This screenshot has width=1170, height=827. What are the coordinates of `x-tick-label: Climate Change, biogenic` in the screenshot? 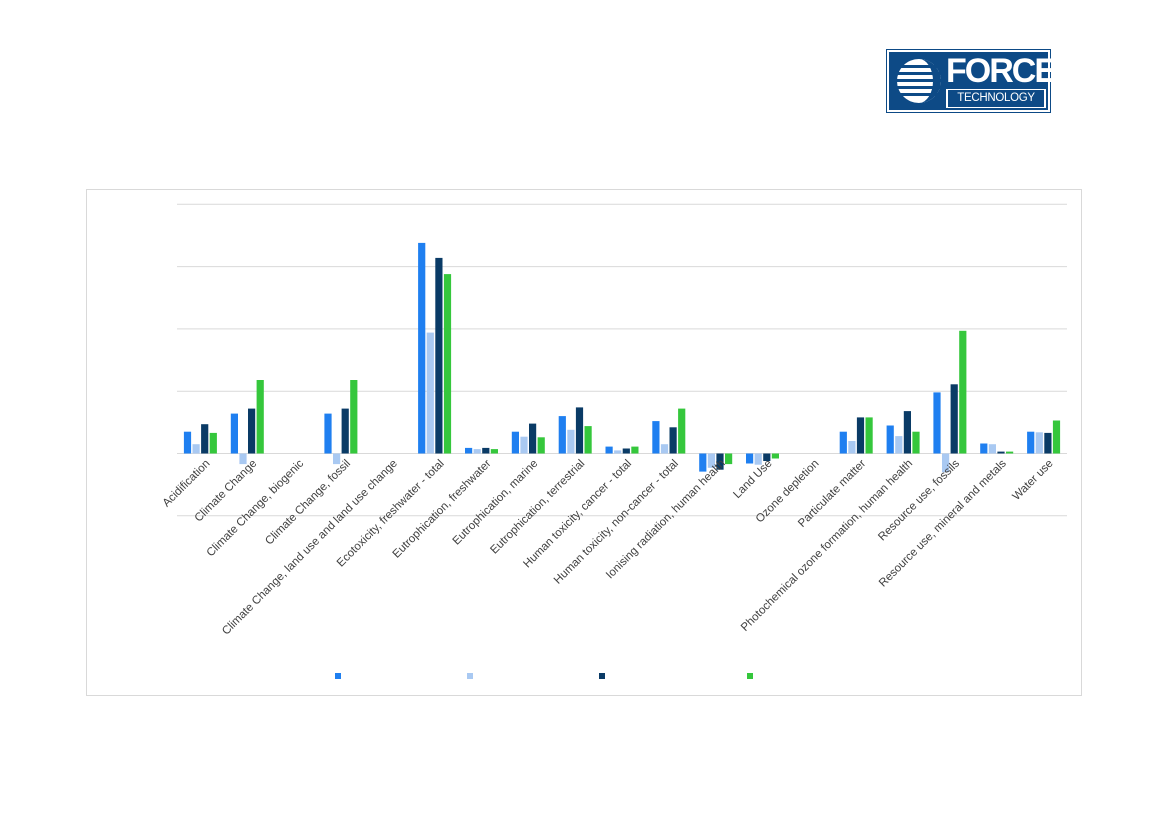 It's located at (256, 508).